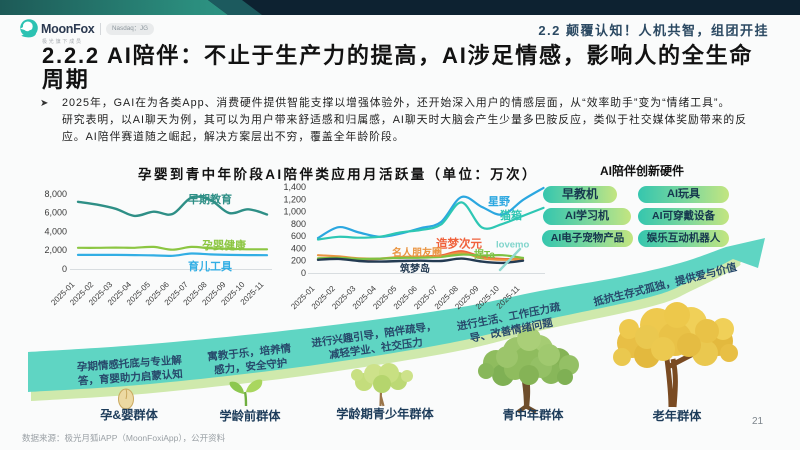 This screenshot has width=800, height=450. I want to click on svg-text: 600, so click(298, 236).